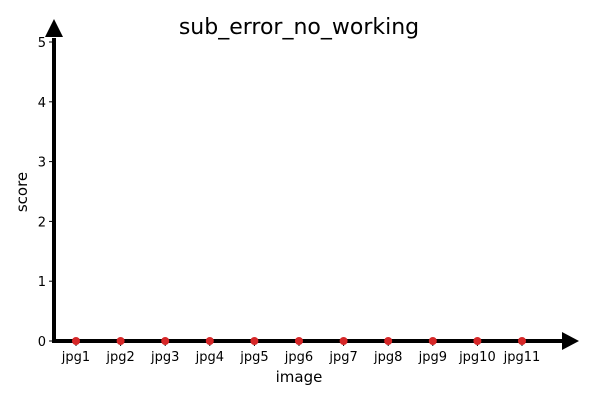  Describe the element at coordinates (299, 377) in the screenshot. I see `x-axis-label: image` at that location.